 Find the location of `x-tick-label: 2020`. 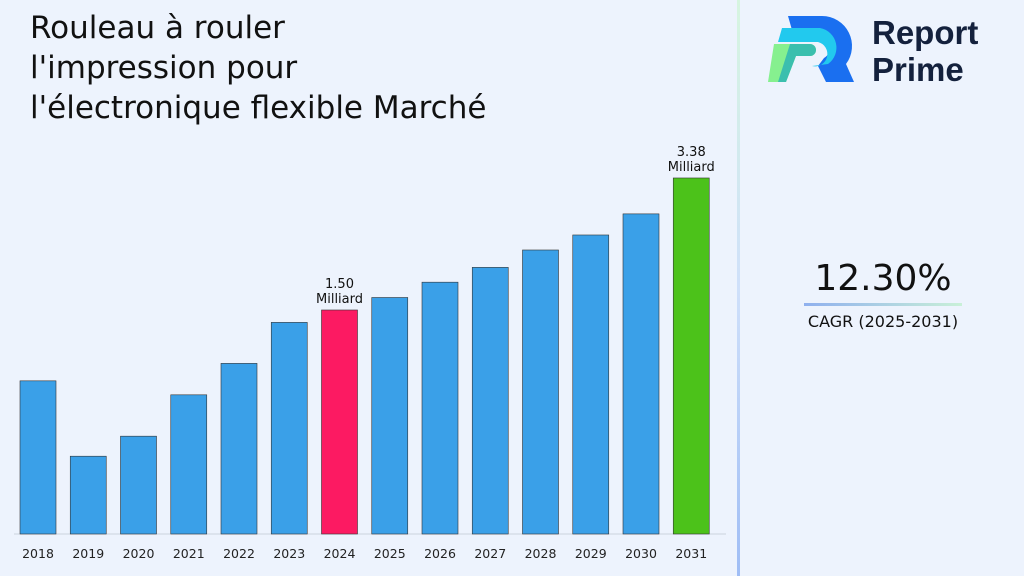

x-tick-label: 2020 is located at coordinates (139, 553).